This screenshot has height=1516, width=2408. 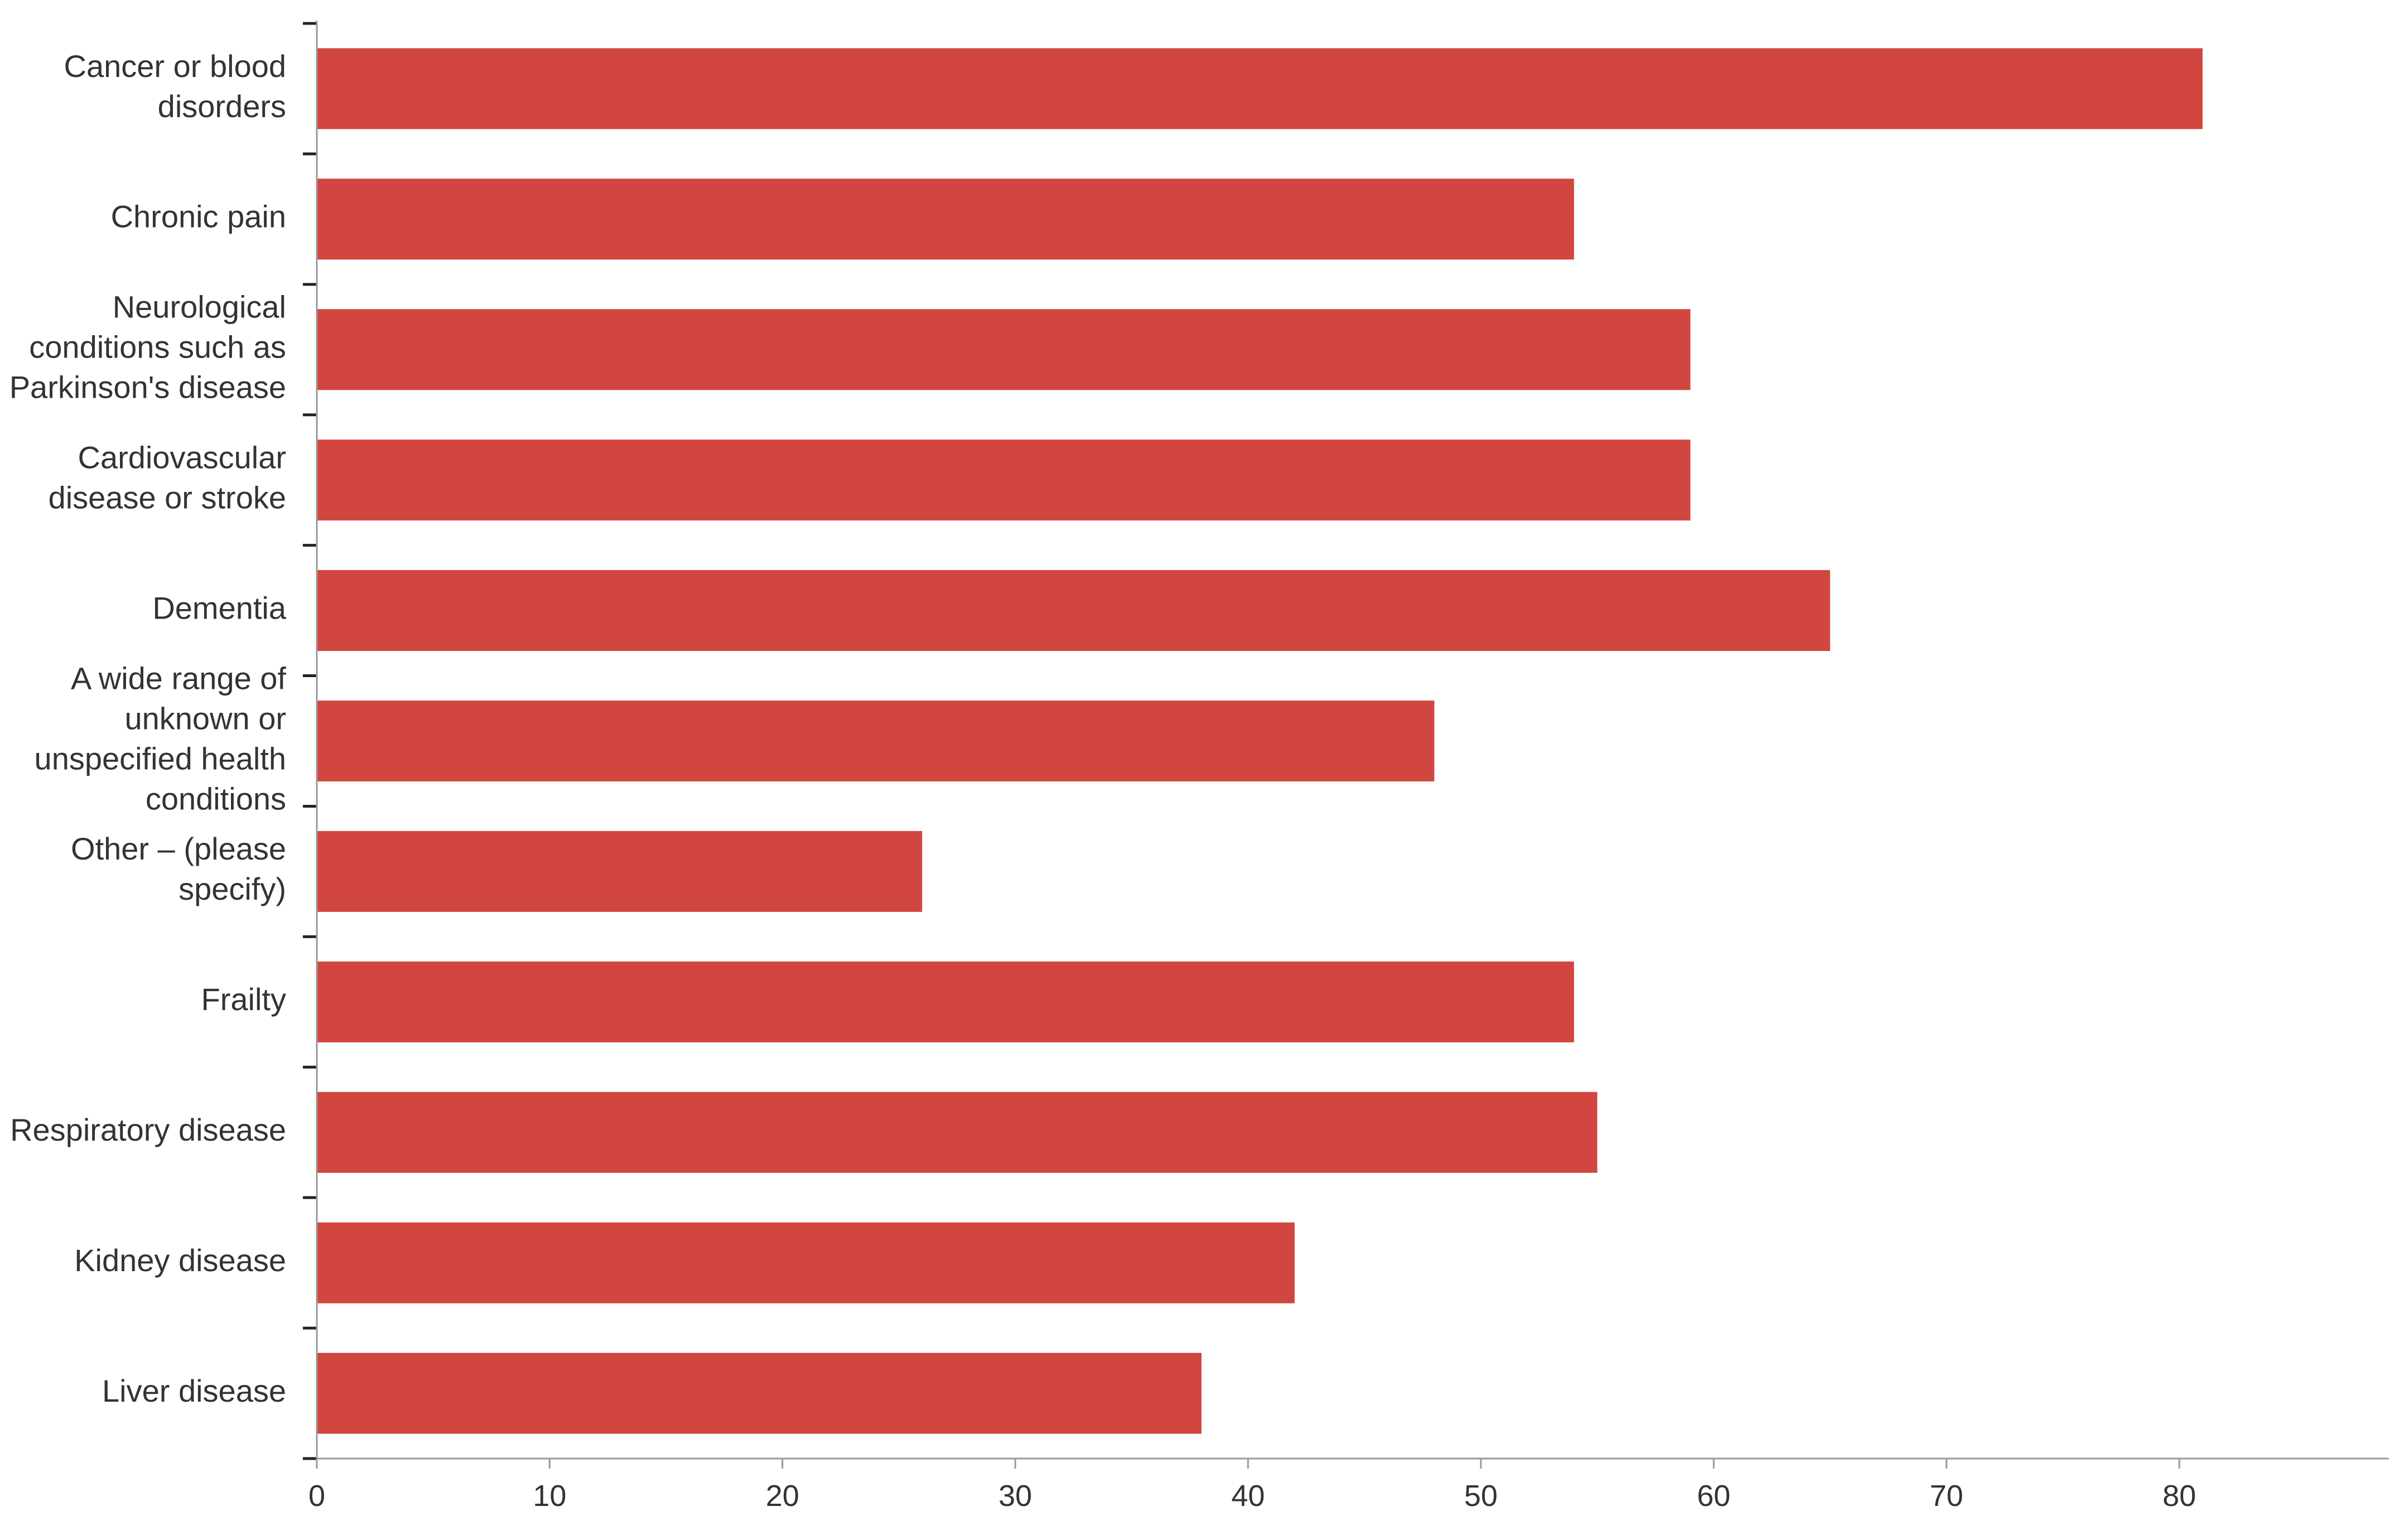 I want to click on y-axis-ticks, so click(x=310, y=741).